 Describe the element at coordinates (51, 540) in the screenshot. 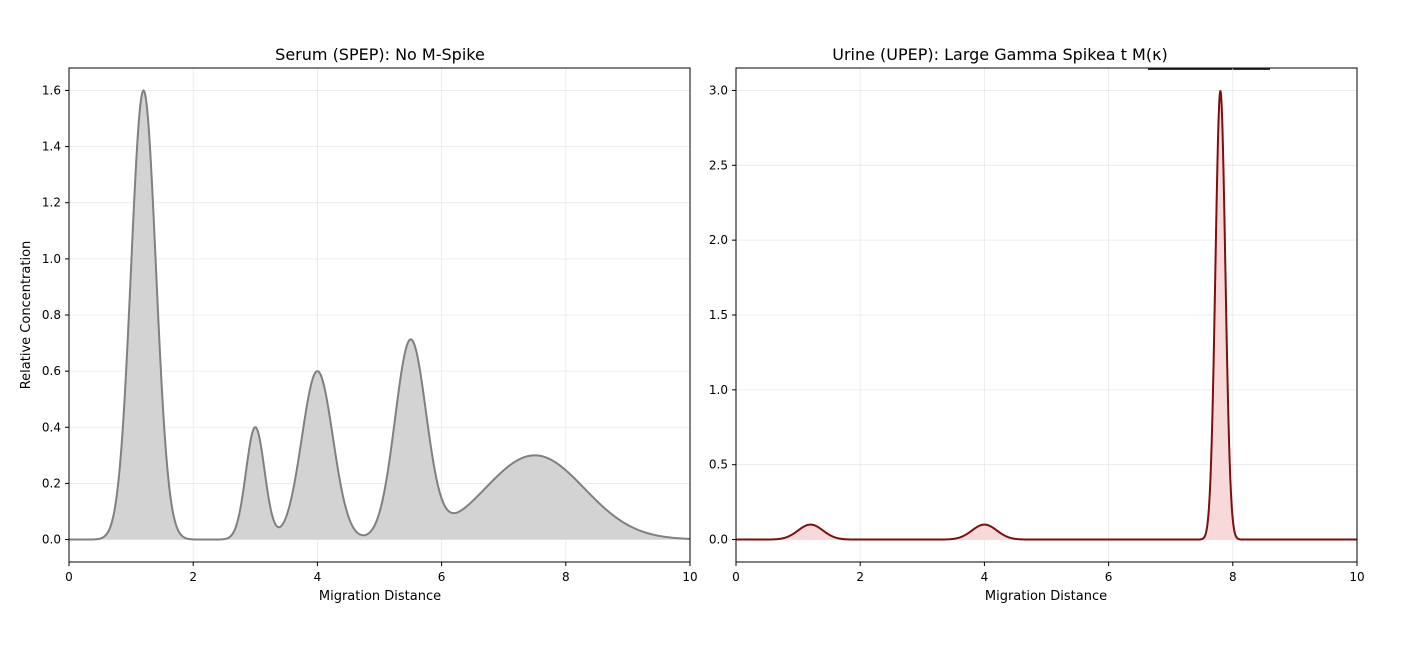

I see `serum-y-tick-label: 0.0` at that location.